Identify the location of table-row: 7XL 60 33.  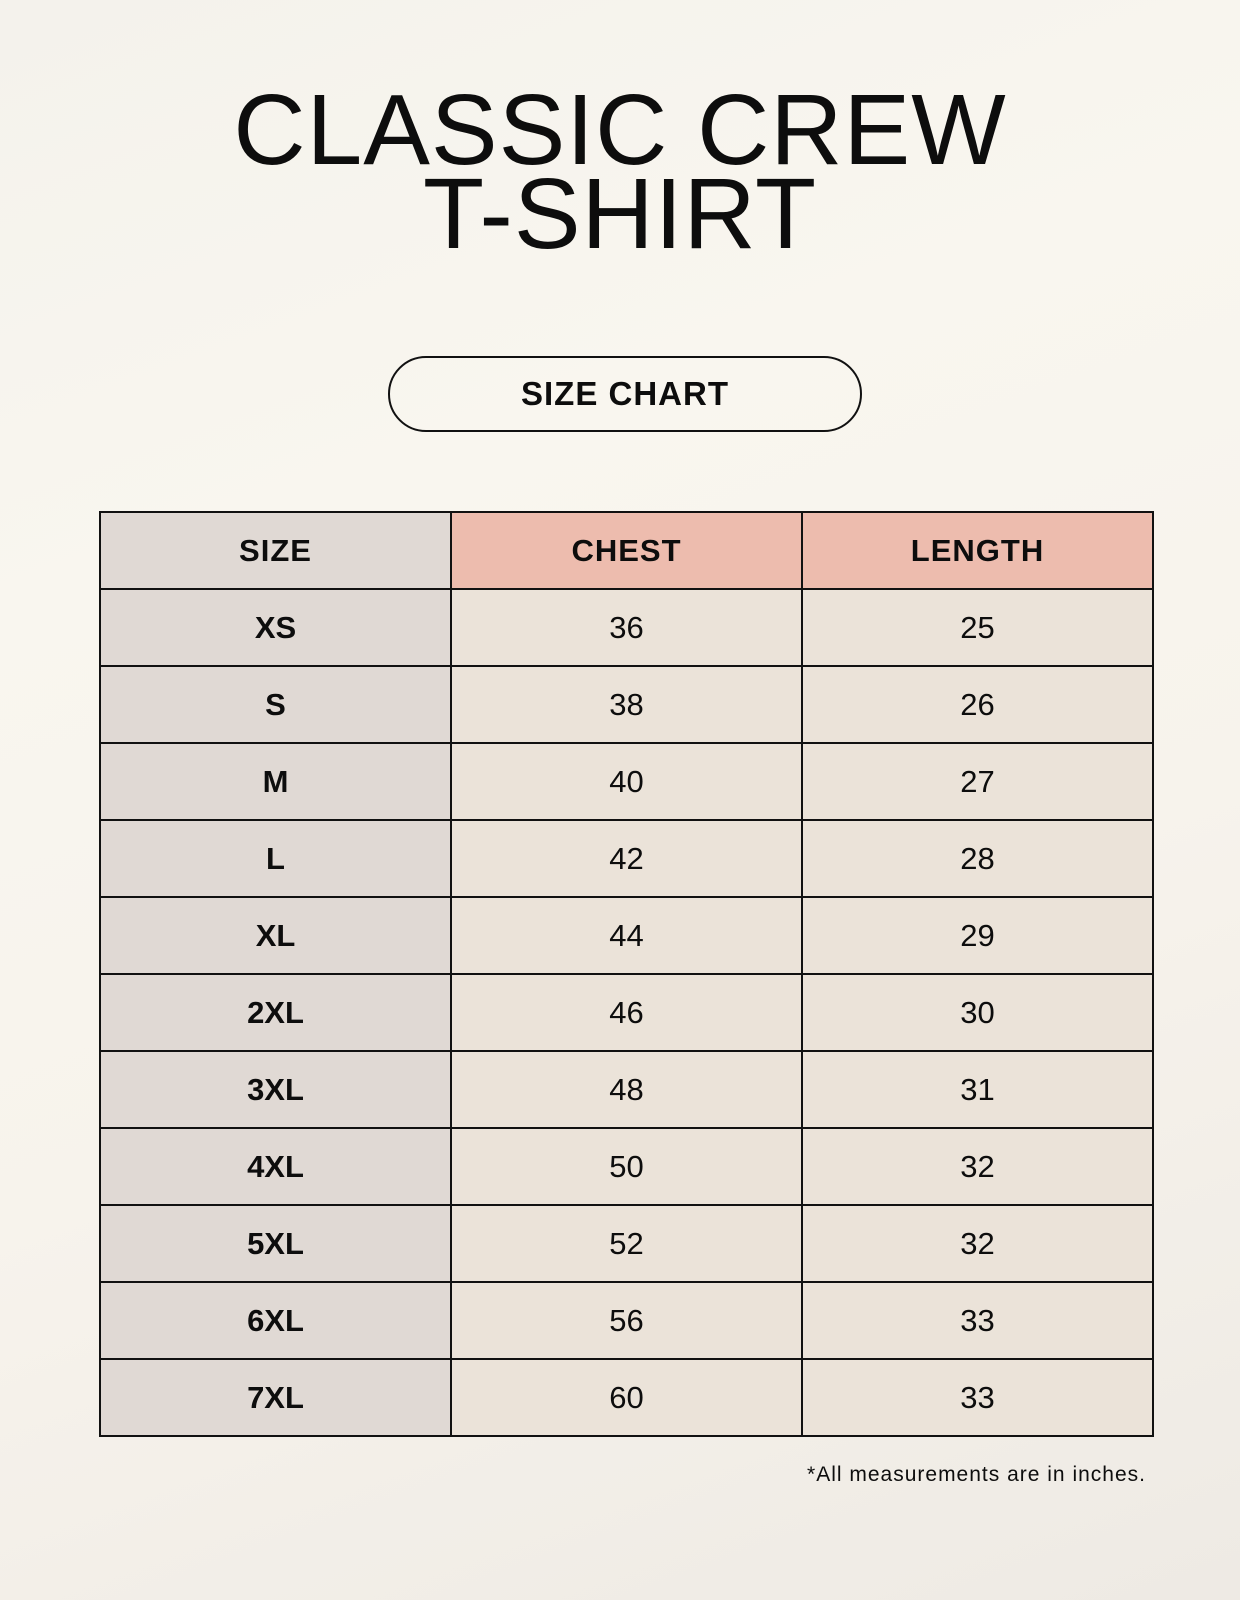
(626, 1397).